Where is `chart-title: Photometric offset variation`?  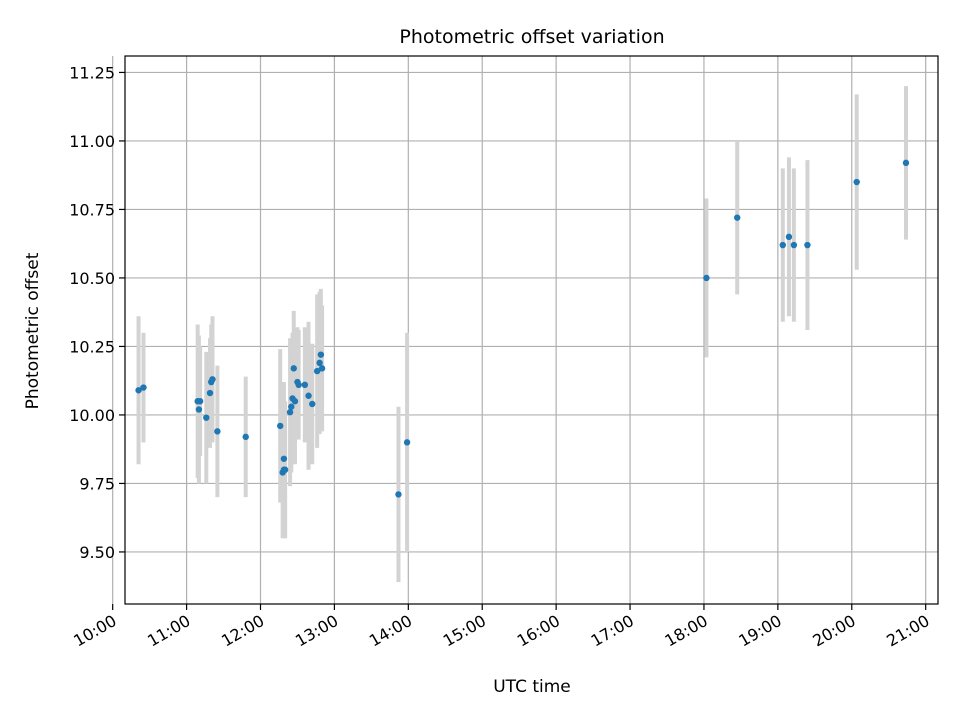
chart-title: Photometric offset variation is located at coordinates (531, 37).